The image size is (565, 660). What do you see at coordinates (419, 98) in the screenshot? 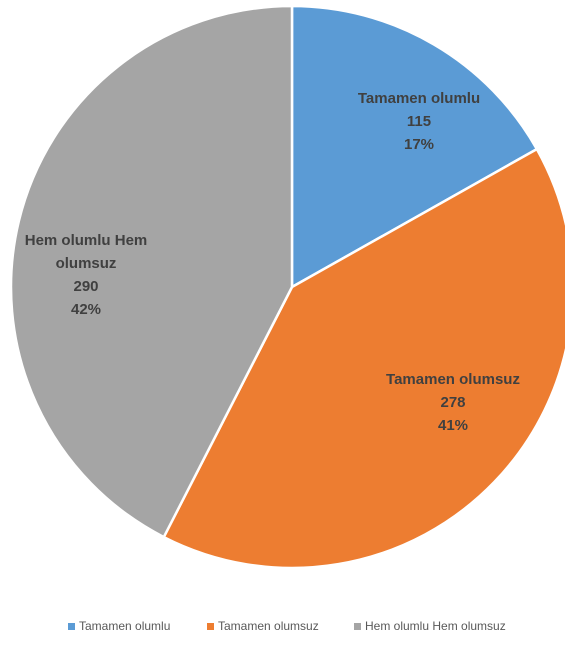
I see `data-label-category-tamamen-olumlu: Tamamen olumlu` at bounding box center [419, 98].